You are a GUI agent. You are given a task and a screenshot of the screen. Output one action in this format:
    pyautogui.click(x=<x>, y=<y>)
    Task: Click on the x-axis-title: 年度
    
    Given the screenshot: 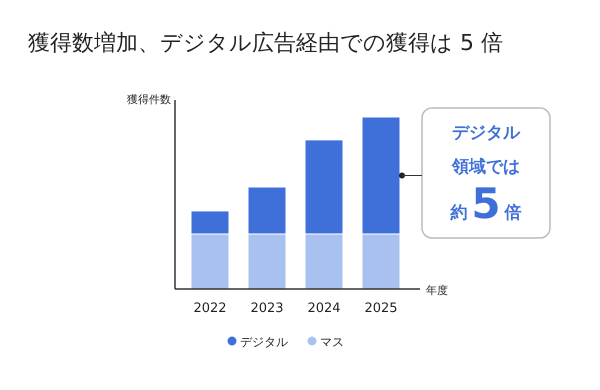 What is the action you would take?
    pyautogui.click(x=437, y=290)
    